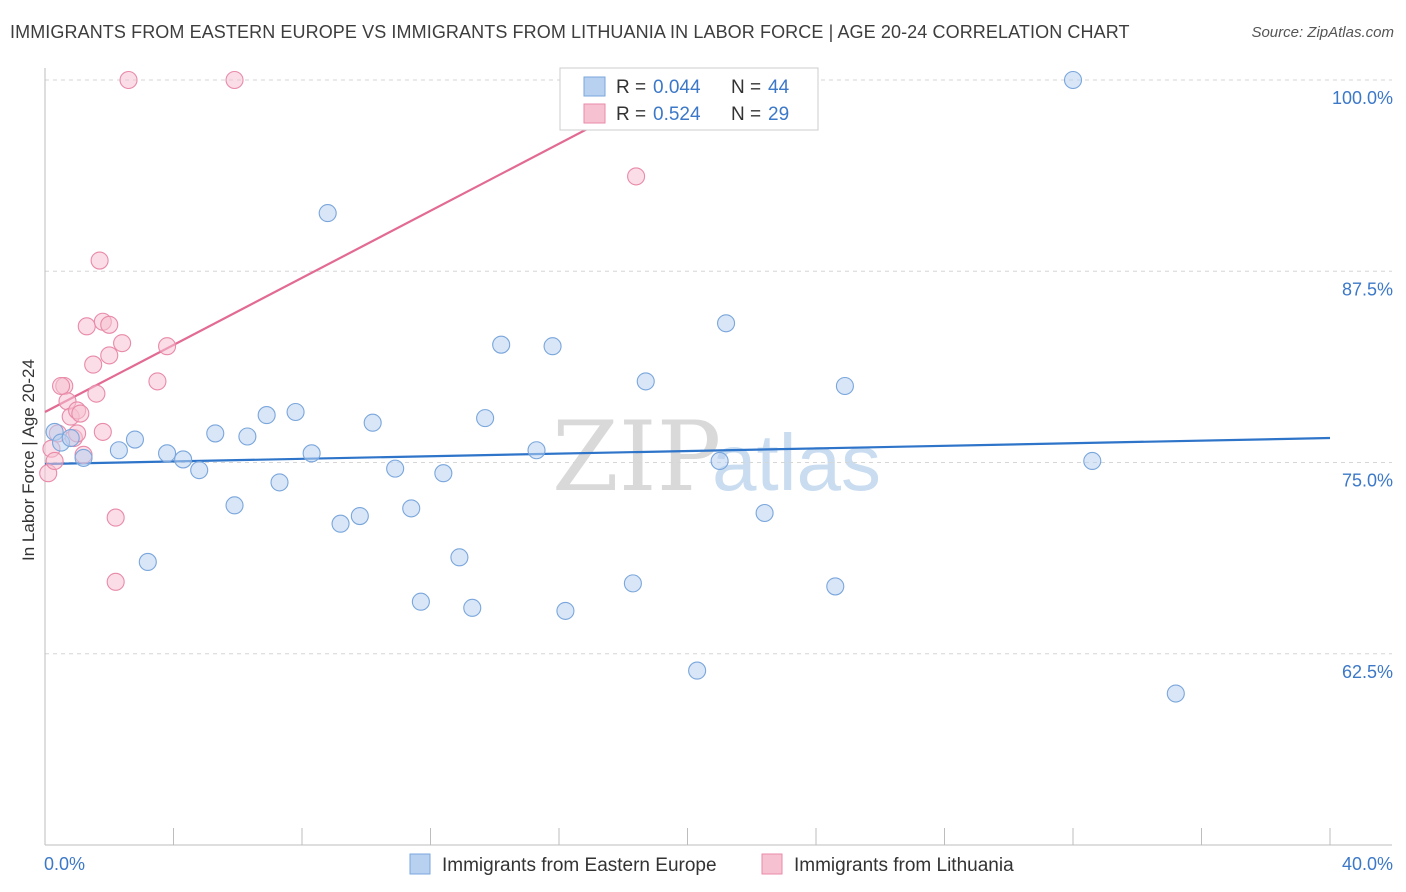  Describe the element at coordinates (64, 864) in the screenshot. I see `x-tick-label: 0.0%` at that location.